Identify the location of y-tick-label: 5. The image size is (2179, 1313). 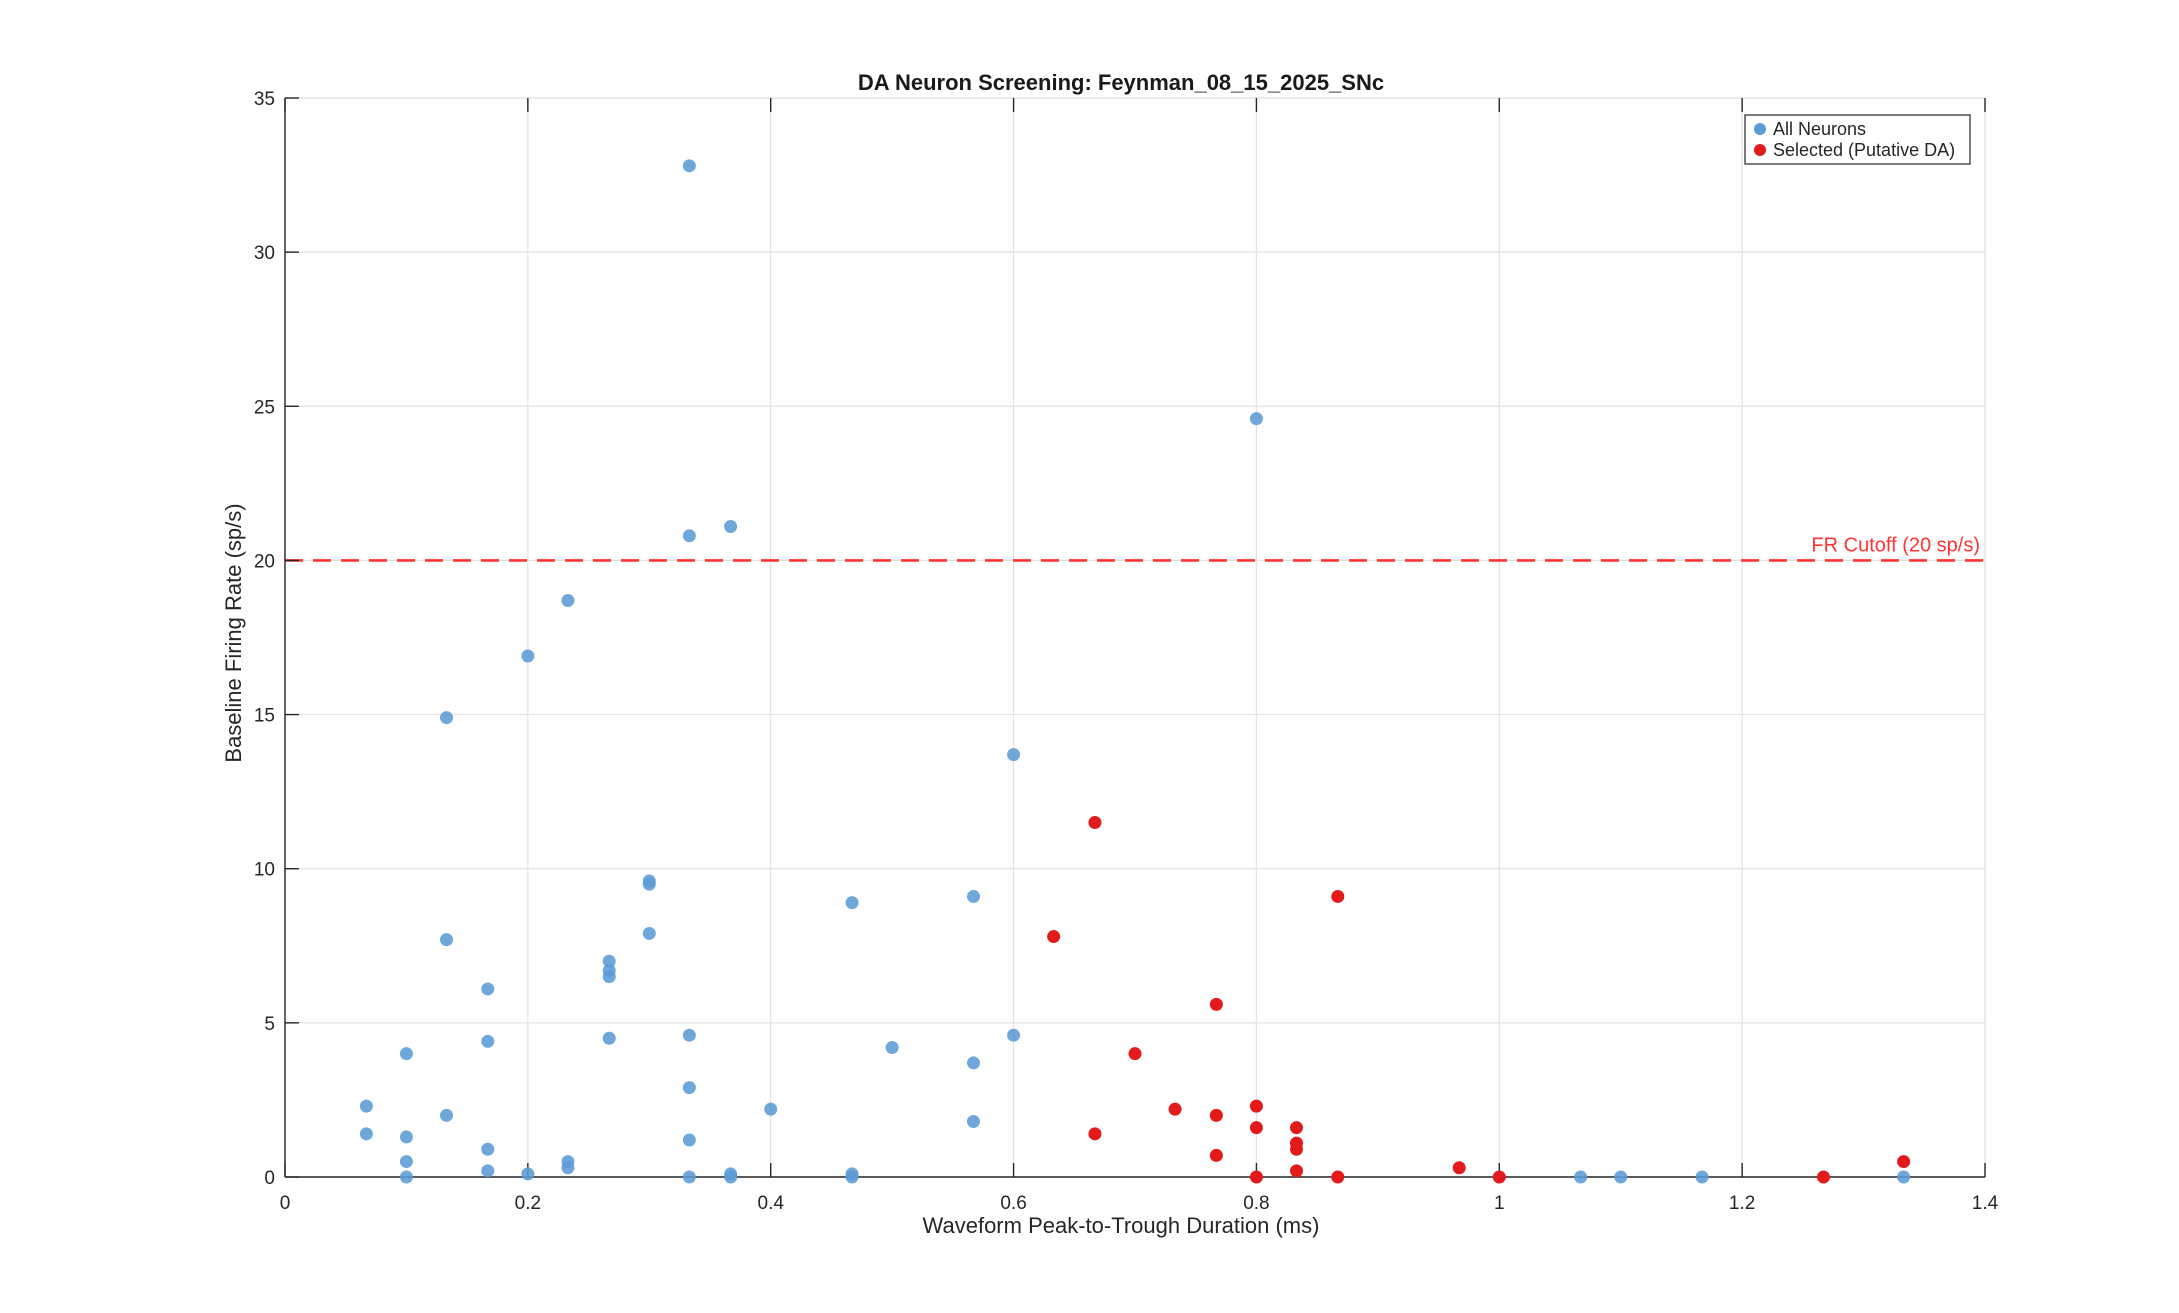
(269, 1024).